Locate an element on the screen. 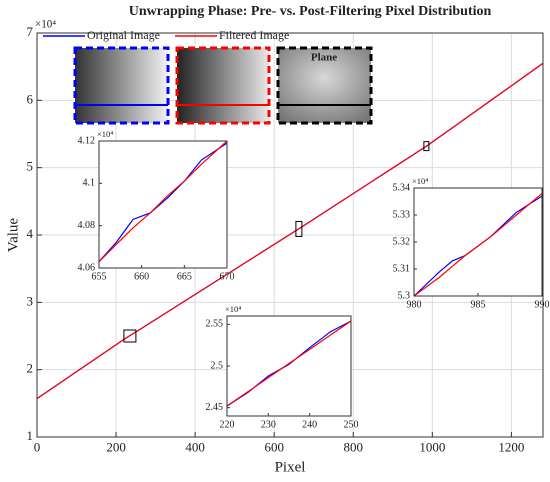 The height and width of the screenshot is (482, 550). x-tick-label: 800 is located at coordinates (354, 447).